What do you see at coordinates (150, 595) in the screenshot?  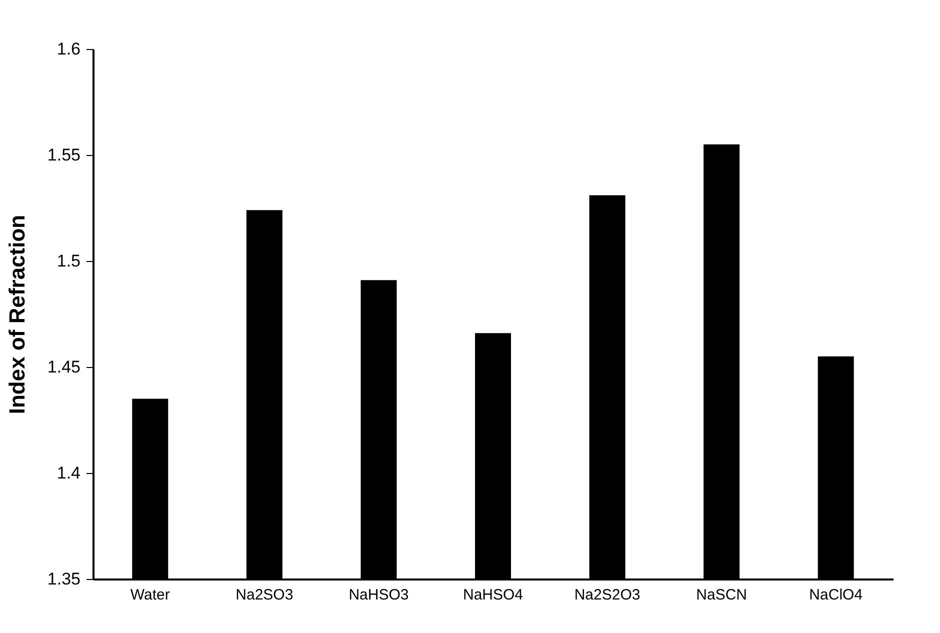 I see `x-tick-label: Water` at bounding box center [150, 595].